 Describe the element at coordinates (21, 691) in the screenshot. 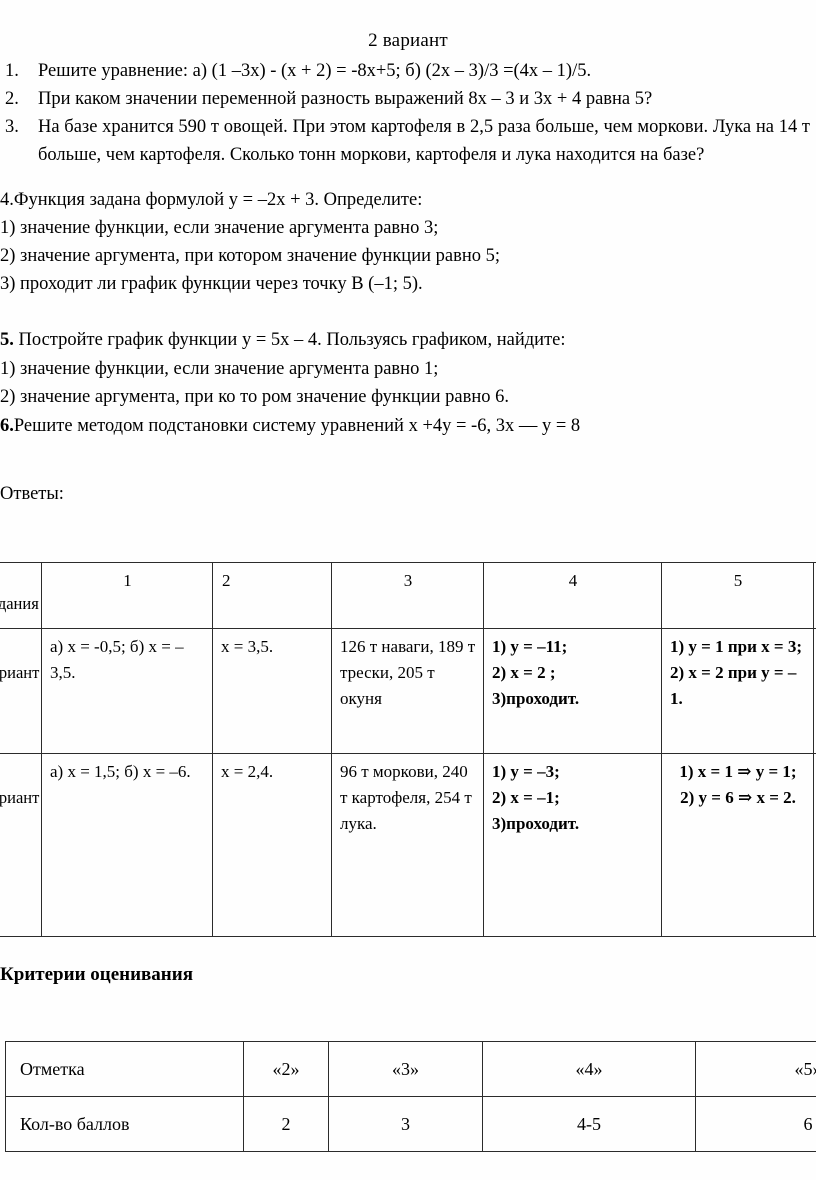

I see `row-label-variant-1: 1 вариант` at that location.